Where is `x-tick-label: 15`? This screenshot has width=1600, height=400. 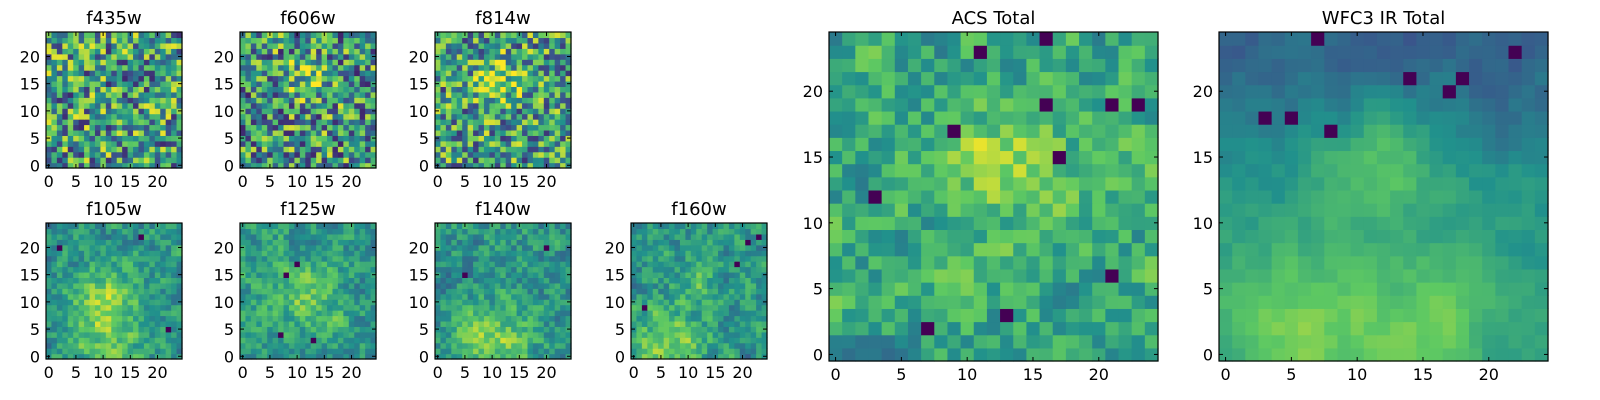 x-tick-label: 15 is located at coordinates (519, 372).